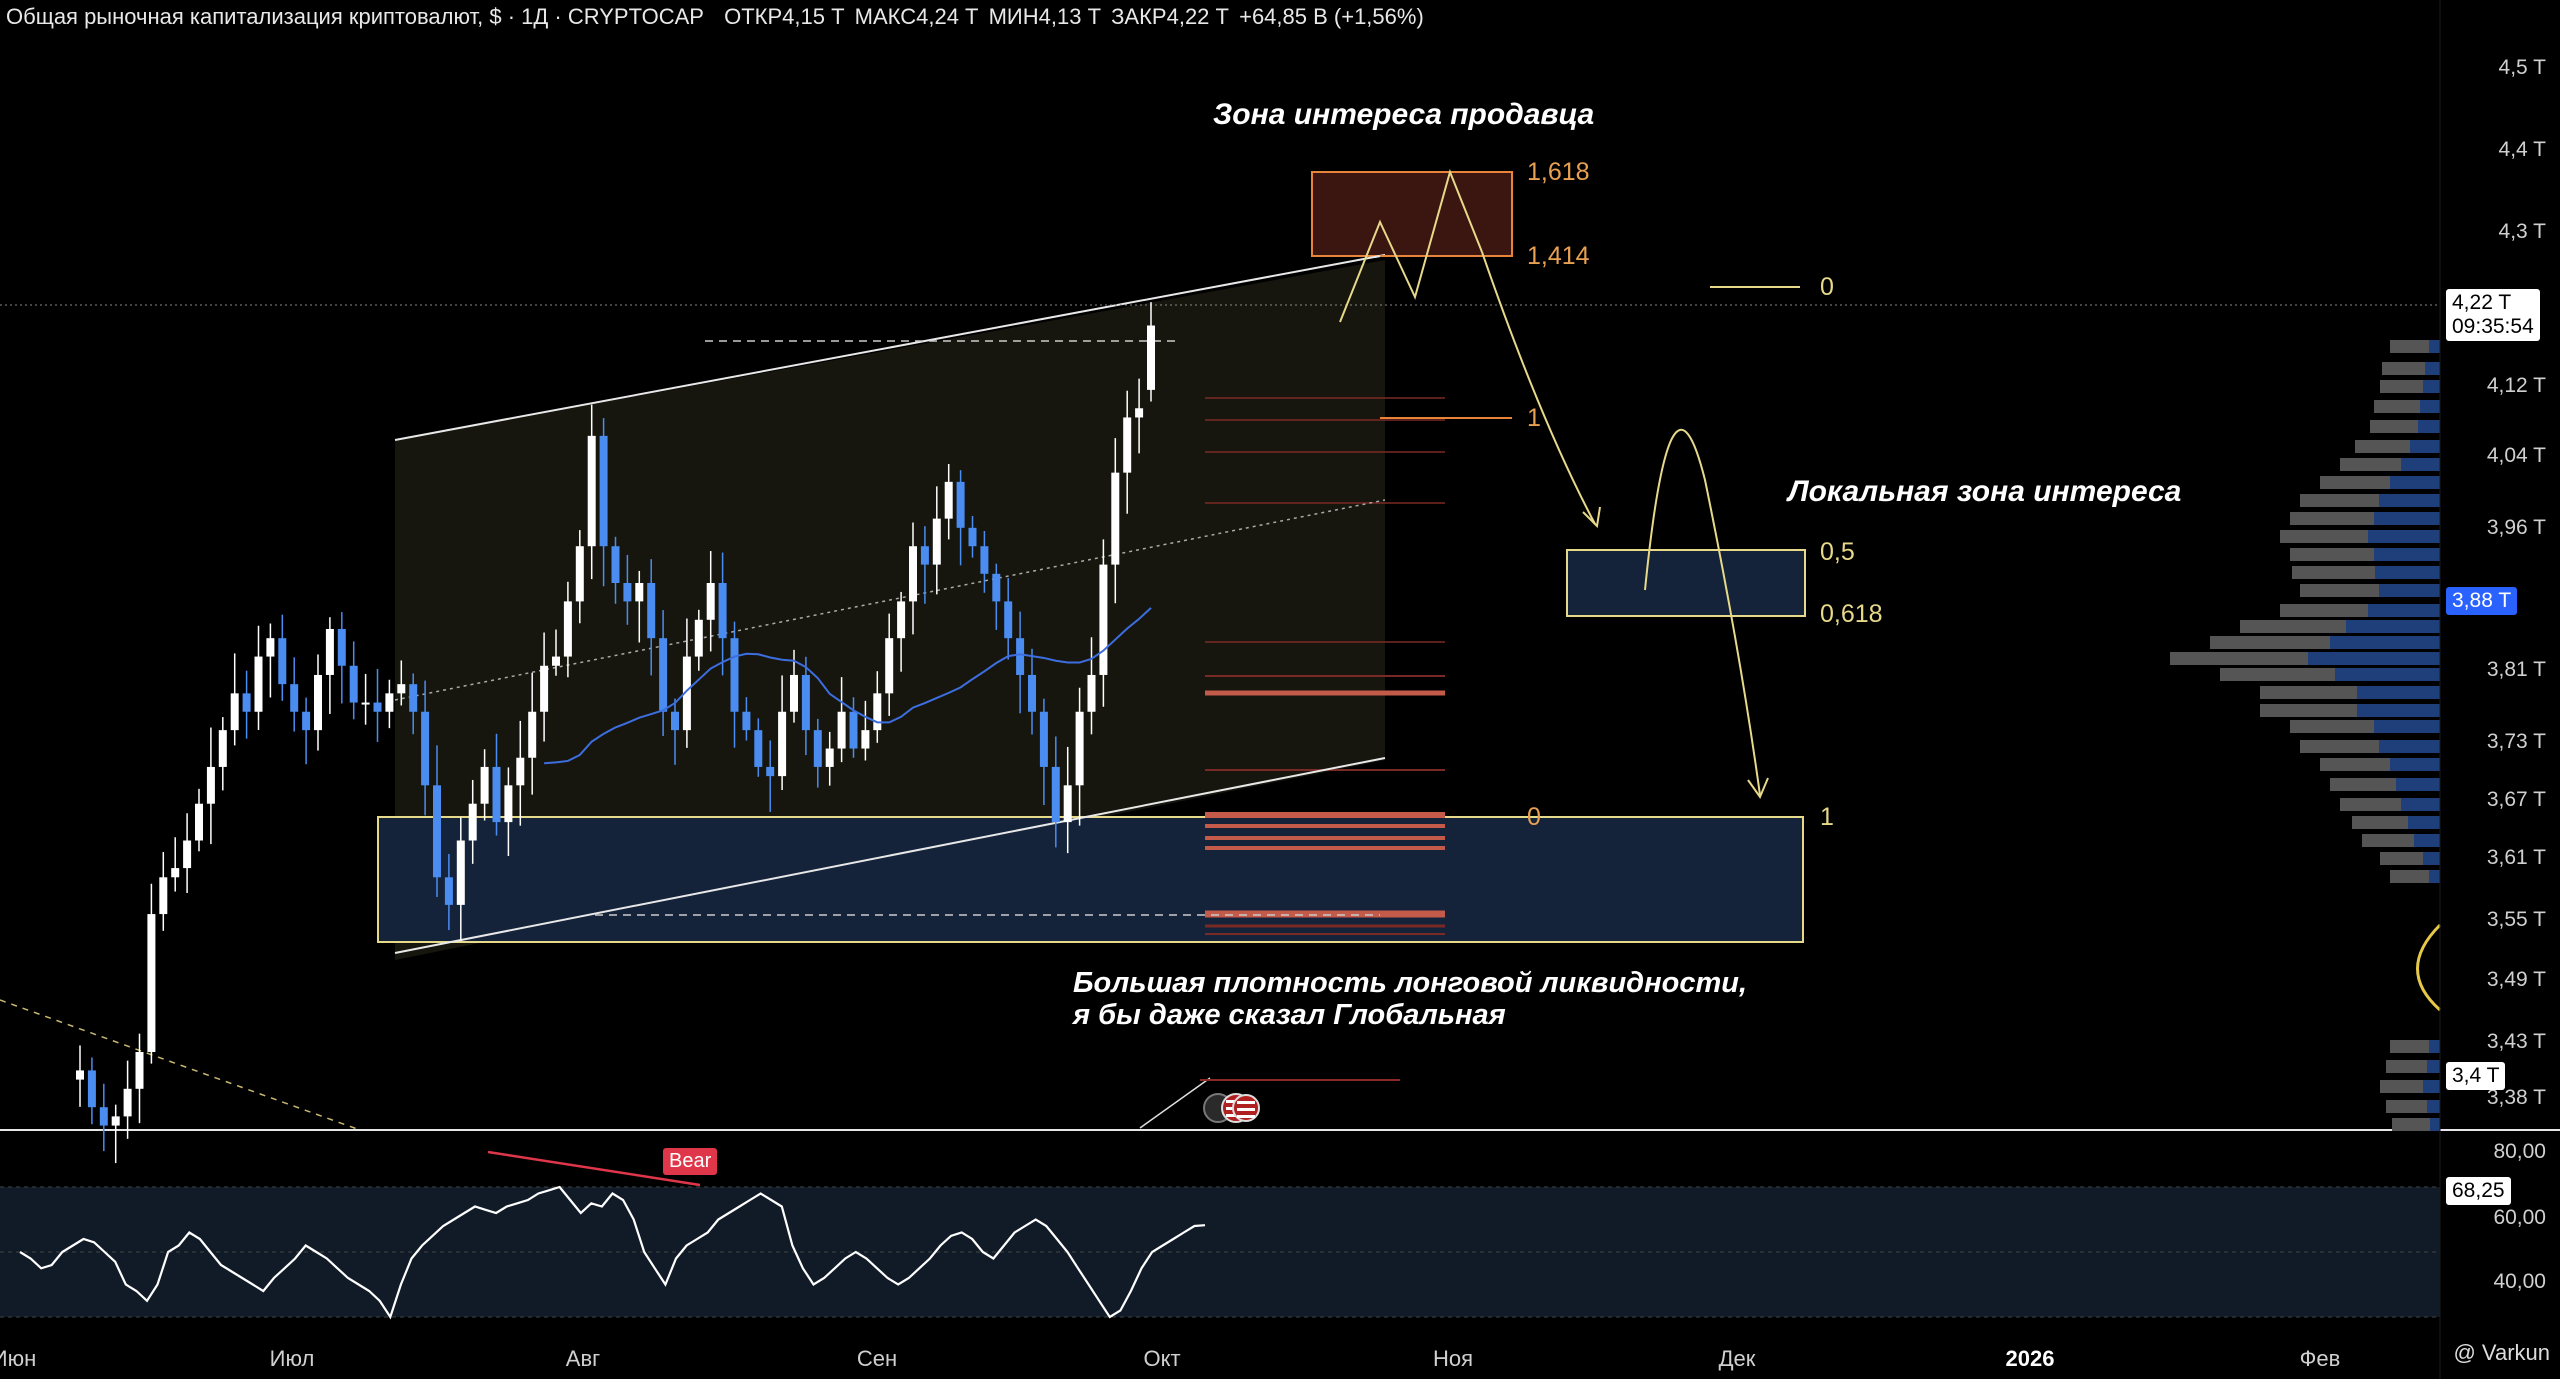 This screenshot has height=1379, width=2560. Describe the element at coordinates (2482, 601) in the screenshot. I see `blue-price-marker: 3,88 T` at that location.